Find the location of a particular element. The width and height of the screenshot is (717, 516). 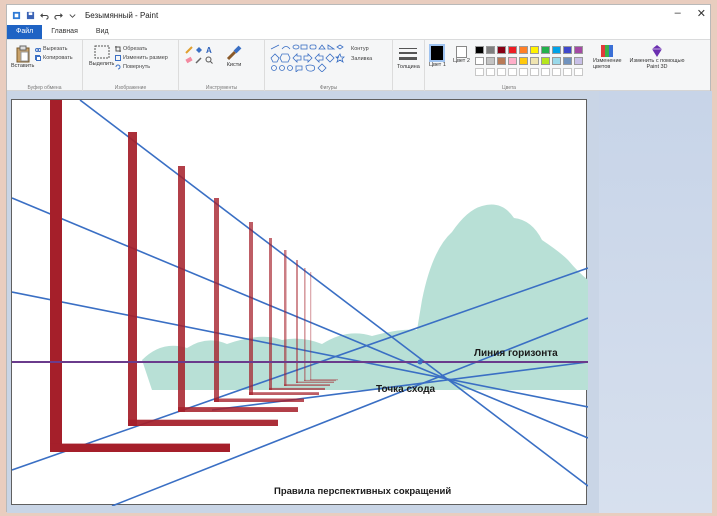

edit-colors-button: Изменение цветов is located at coordinates (607, 57).